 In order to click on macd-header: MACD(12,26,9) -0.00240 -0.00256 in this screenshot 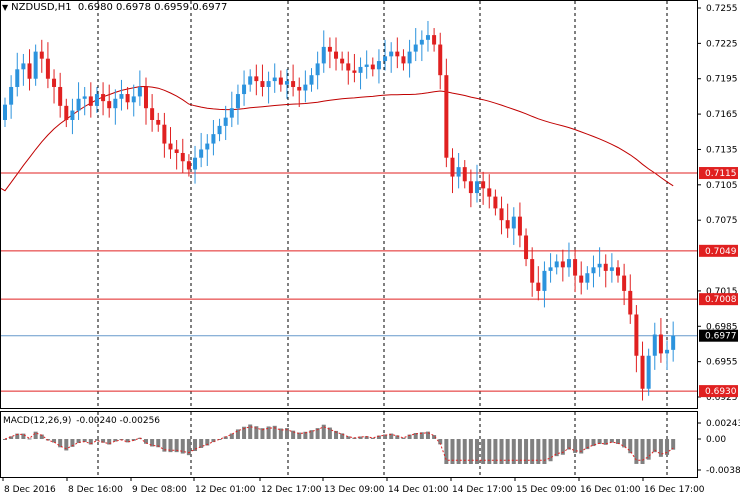, I will do `click(81, 421)`.